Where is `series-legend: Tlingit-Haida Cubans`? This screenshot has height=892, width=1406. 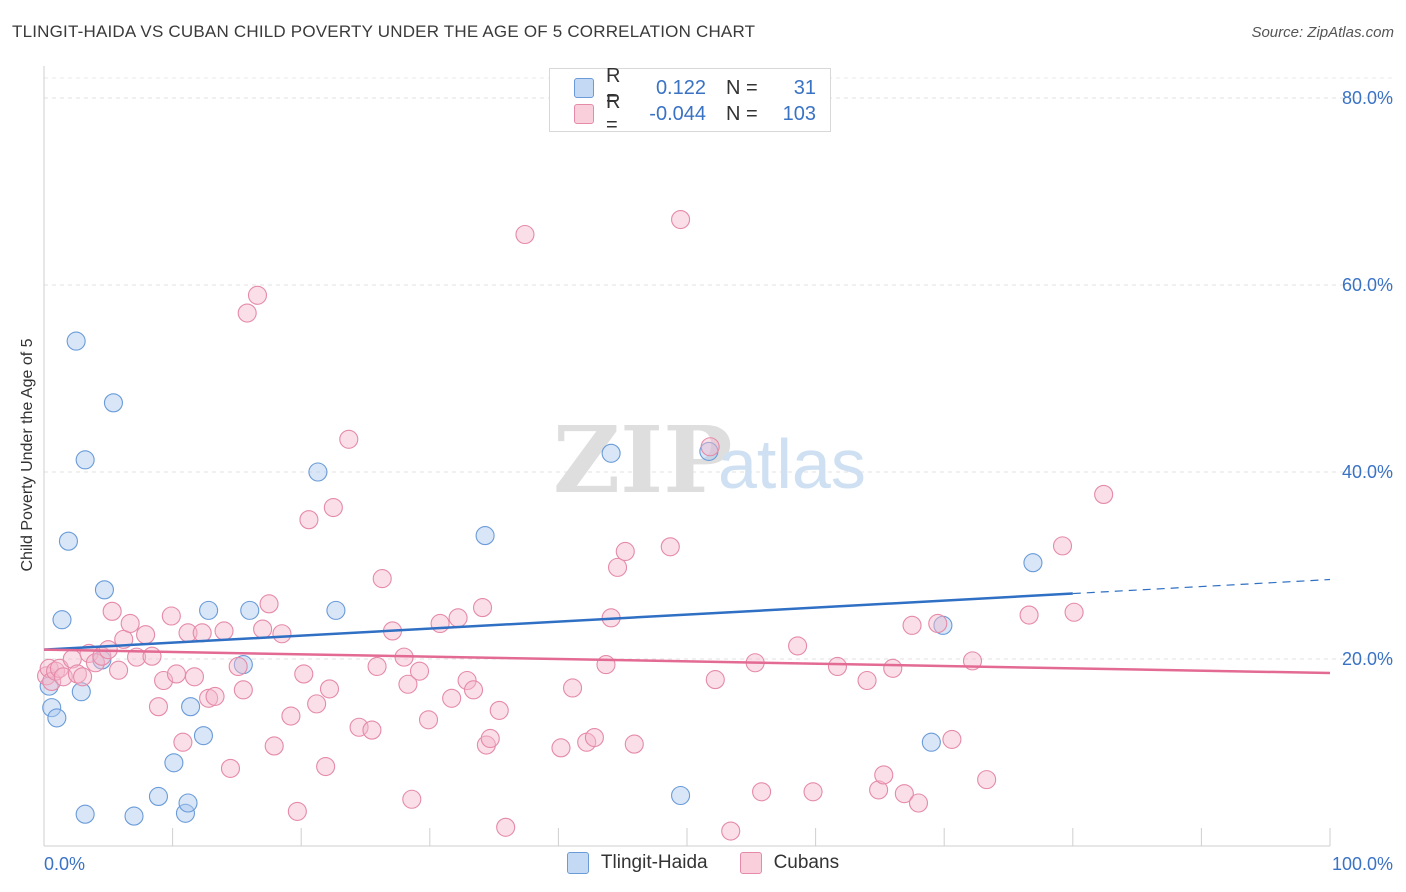 series-legend: Tlingit-Haida Cubans is located at coordinates (703, 863).